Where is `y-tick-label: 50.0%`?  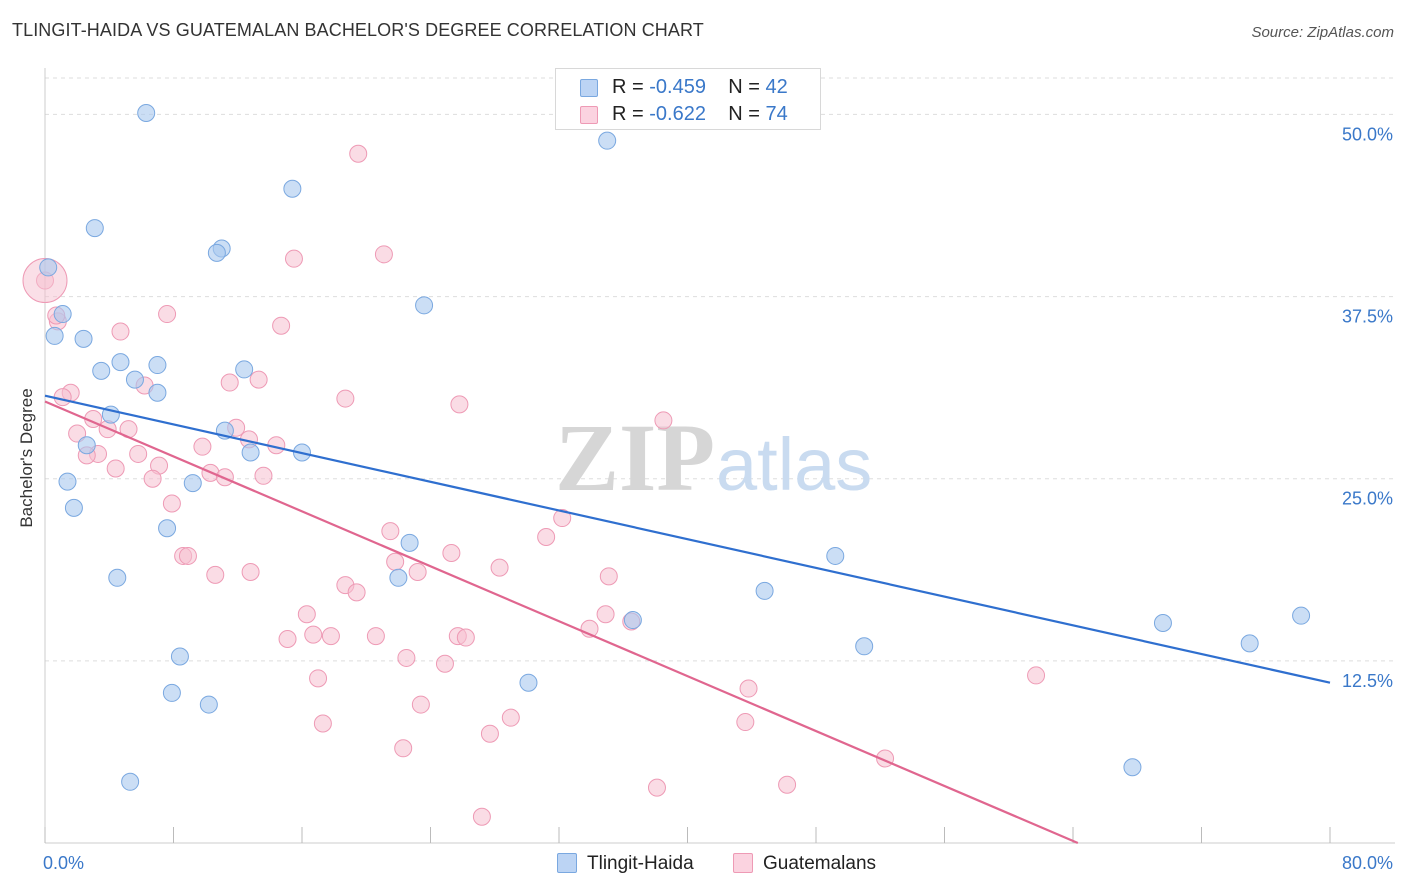 y-tick-label: 50.0% is located at coordinates (1367, 134).